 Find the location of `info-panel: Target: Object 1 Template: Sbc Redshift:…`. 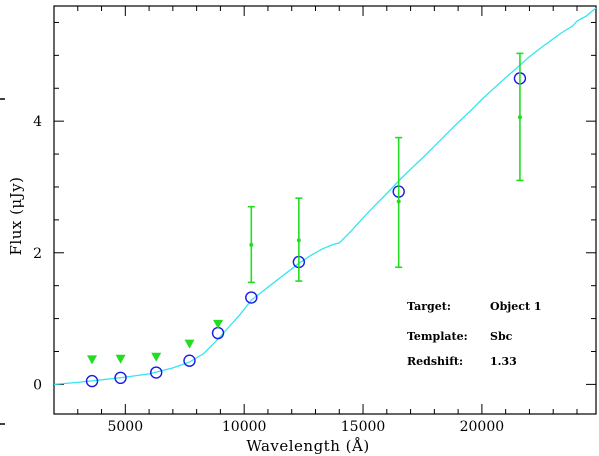

info-panel: Target: Object 1 Template: Sbc Redshift:… is located at coordinates (474, 334).